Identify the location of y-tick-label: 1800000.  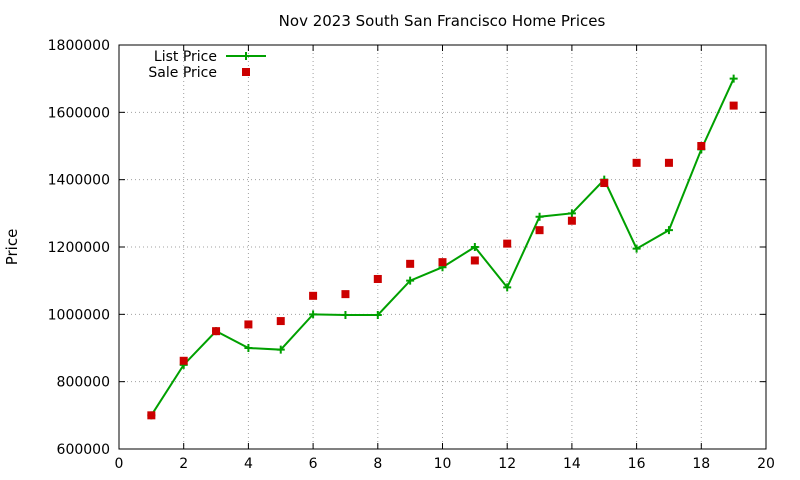
(79, 46).